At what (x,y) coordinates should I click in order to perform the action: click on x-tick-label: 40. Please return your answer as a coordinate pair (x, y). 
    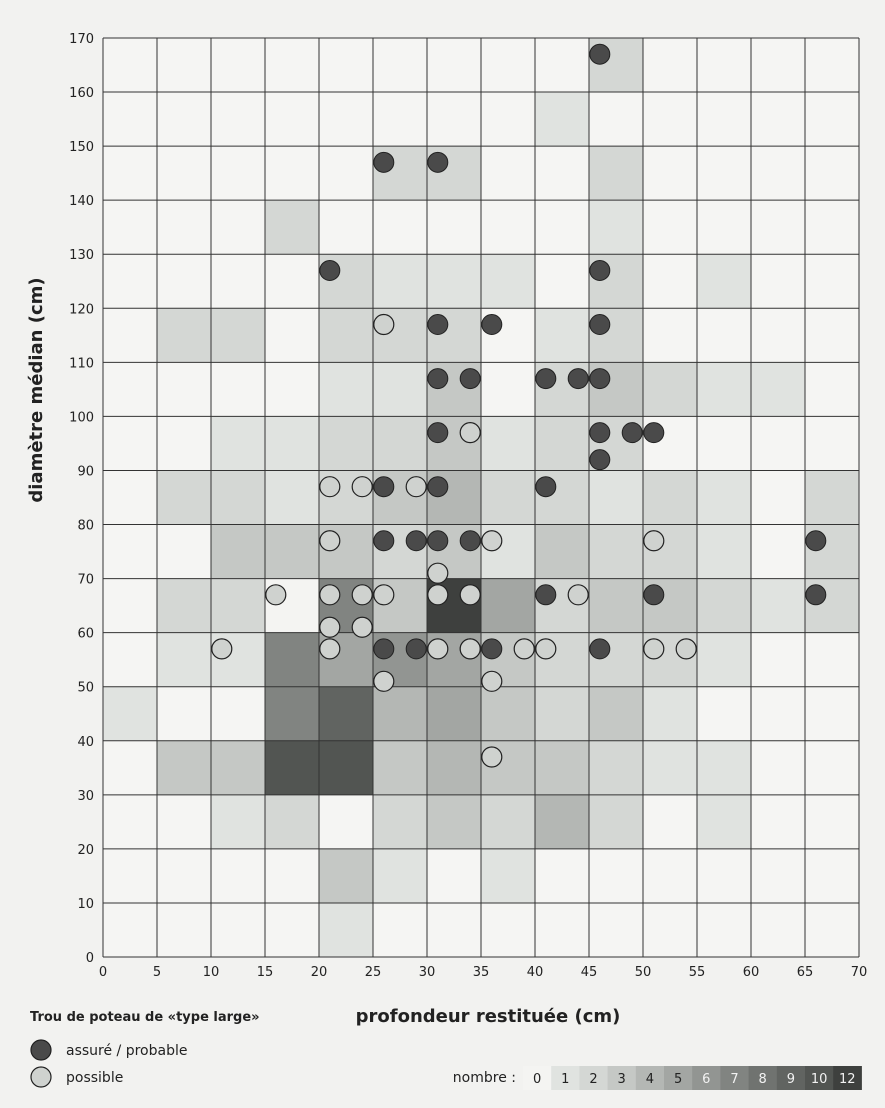
    Looking at the image, I should click on (535, 972).